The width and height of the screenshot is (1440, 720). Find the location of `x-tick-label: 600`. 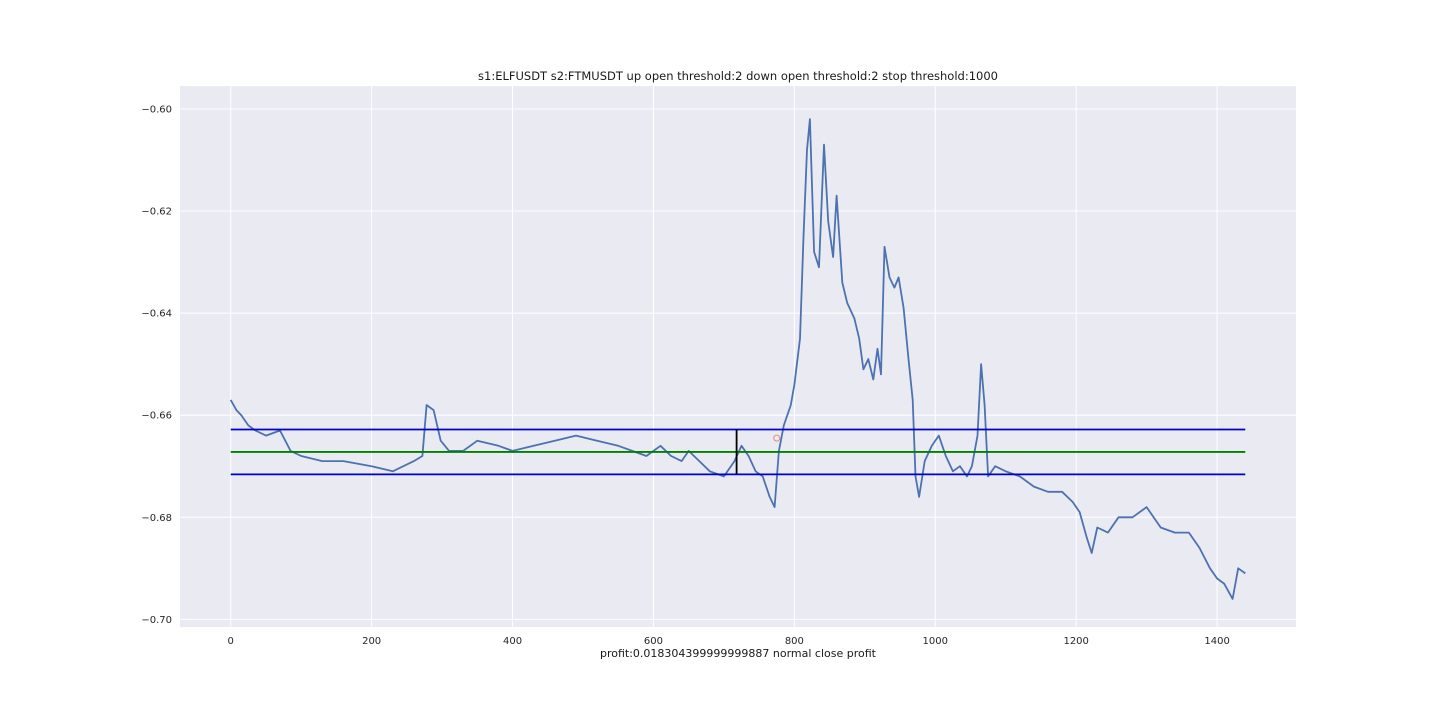

x-tick-label: 600 is located at coordinates (653, 641).